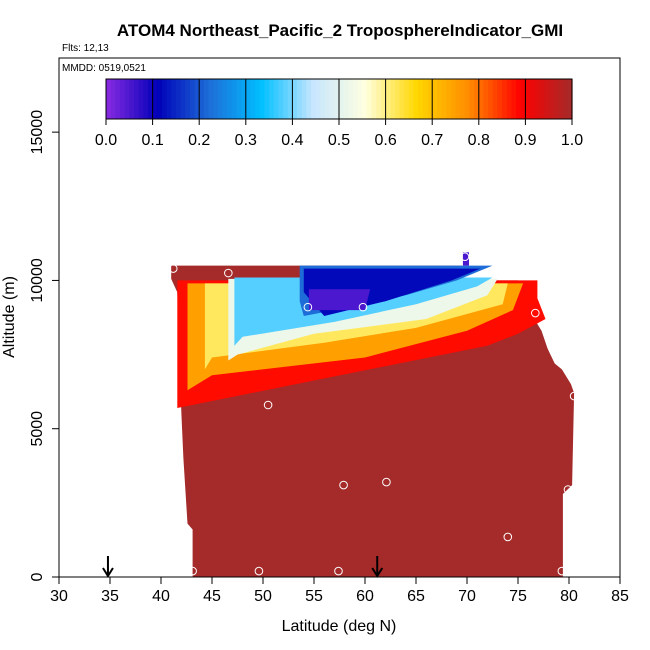 The width and height of the screenshot is (650, 650). Describe the element at coordinates (572, 140) in the screenshot. I see `colorbar-tick-label: 1.0` at that location.